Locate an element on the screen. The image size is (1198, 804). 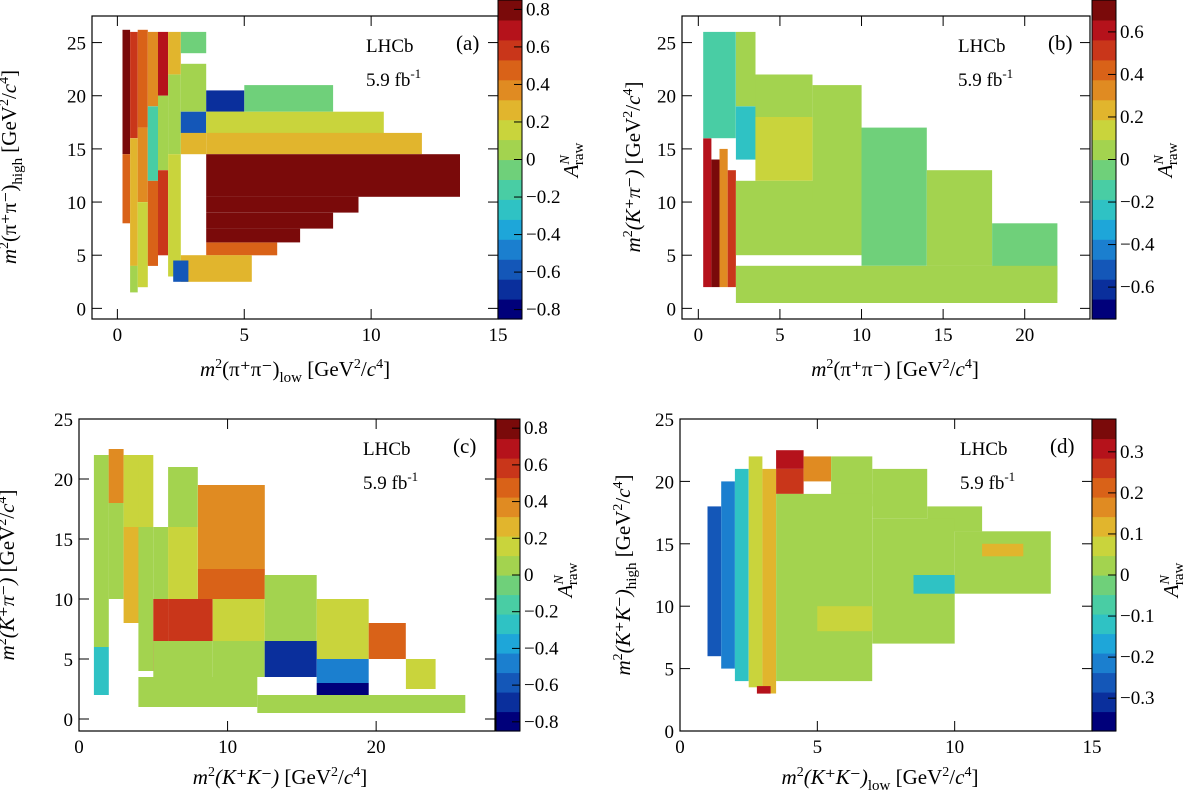
colorbar-tick-label: 0.2 is located at coordinates (1132, 493).